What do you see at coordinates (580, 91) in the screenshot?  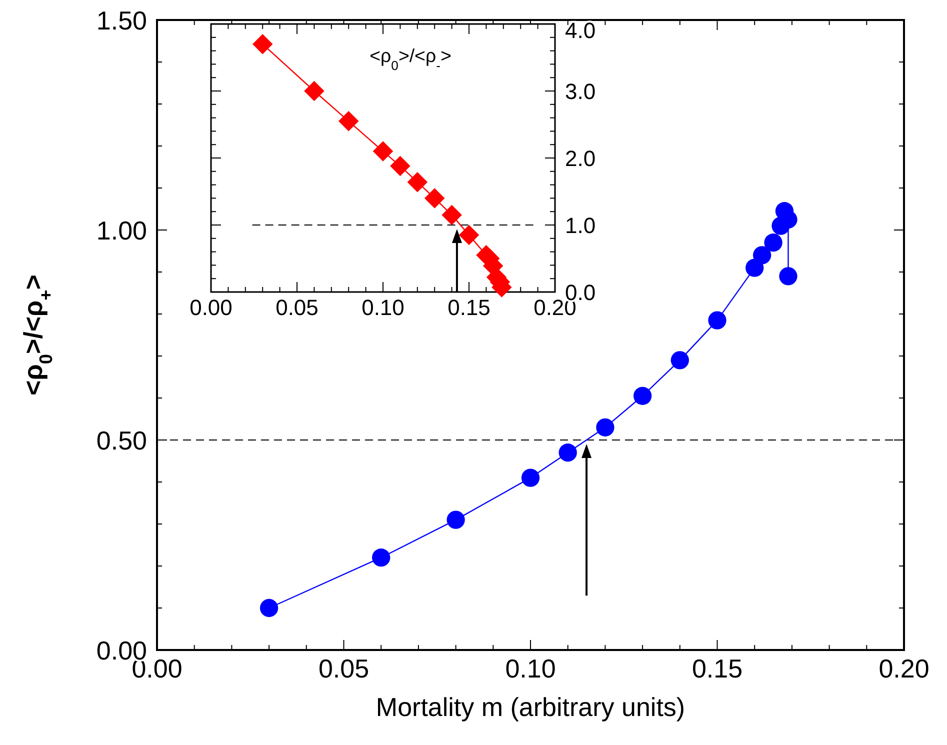 I see `y2-tick-label: 3.0` at bounding box center [580, 91].